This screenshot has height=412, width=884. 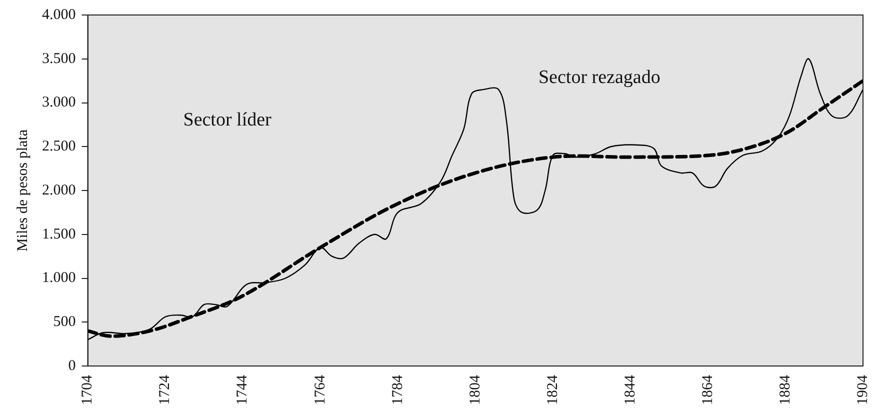 I want to click on y-tick-label: 2.000, so click(x=59, y=190).